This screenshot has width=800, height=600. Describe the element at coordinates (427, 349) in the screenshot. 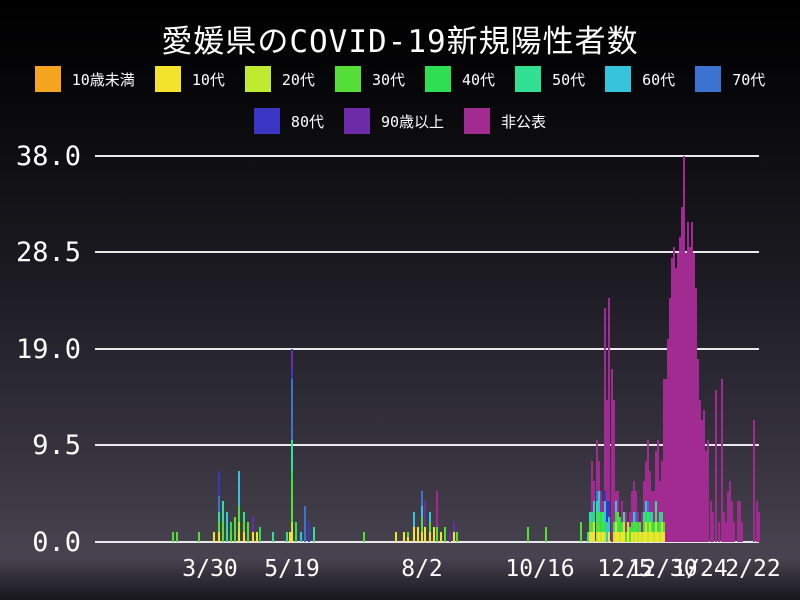

I see `gridline-19.0` at that location.